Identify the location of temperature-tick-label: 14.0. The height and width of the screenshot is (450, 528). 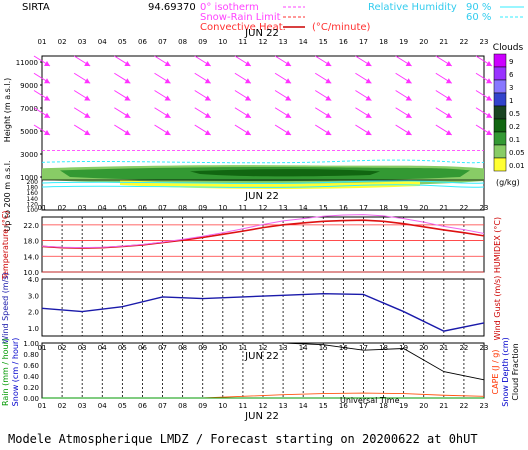
(31, 257).